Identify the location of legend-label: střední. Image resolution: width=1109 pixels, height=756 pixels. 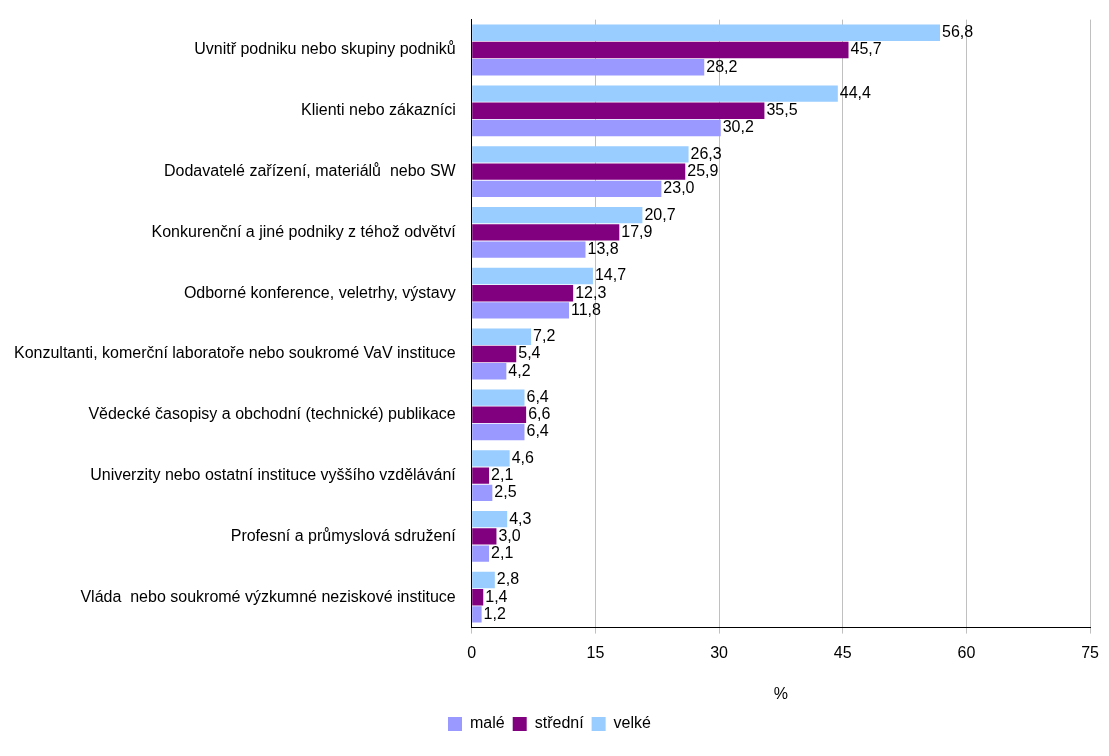
(559, 723).